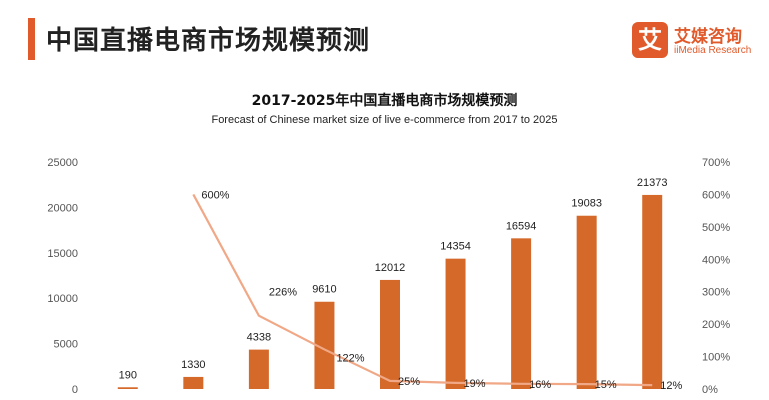 The width and height of the screenshot is (769, 400). What do you see at coordinates (66, 345) in the screenshot?
I see `left-axis-tick-label: 5000` at bounding box center [66, 345].